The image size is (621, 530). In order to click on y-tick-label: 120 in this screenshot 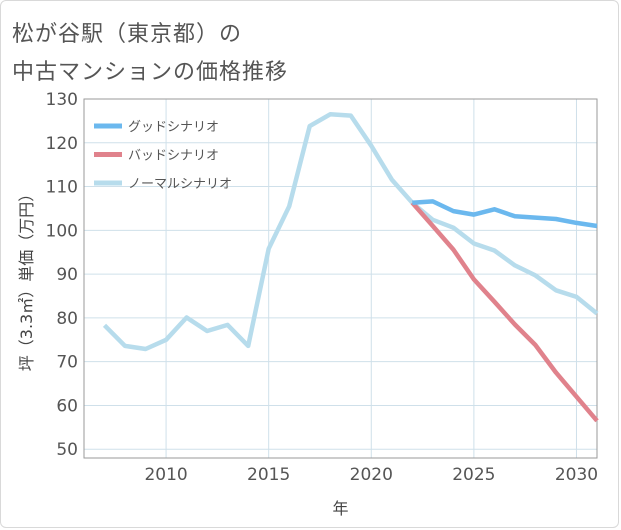, I will do `click(62, 144)`.